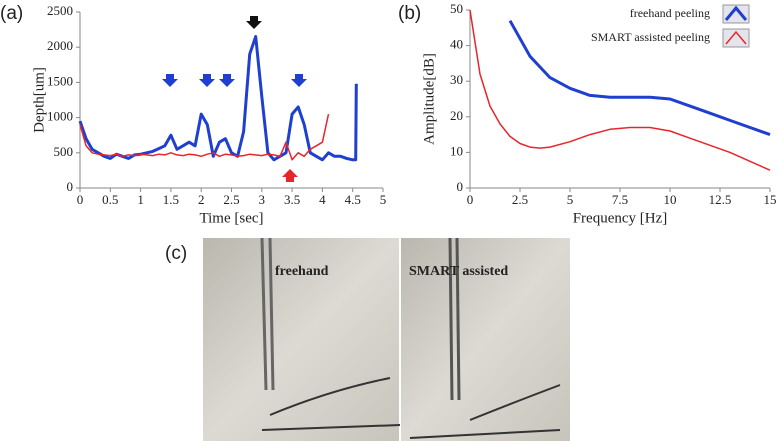 Image resolution: width=782 pixels, height=441 pixels. Describe the element at coordinates (140, 199) in the screenshot. I see `x-tick-label: 1` at that location.